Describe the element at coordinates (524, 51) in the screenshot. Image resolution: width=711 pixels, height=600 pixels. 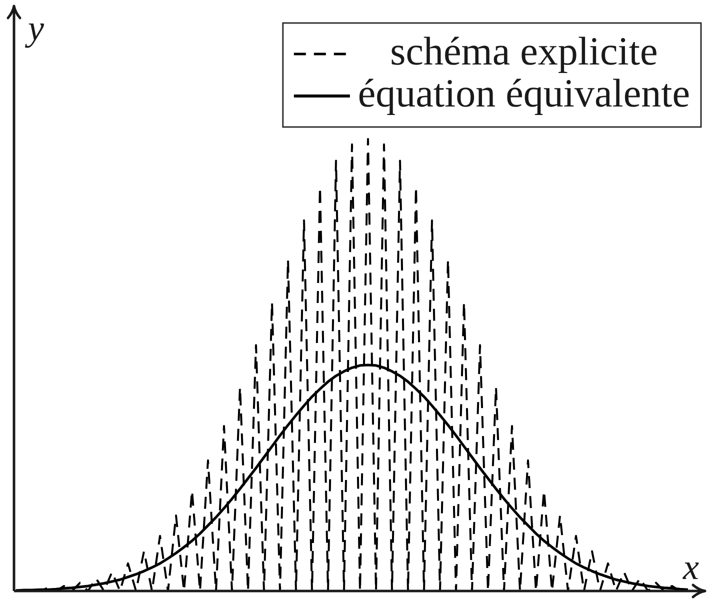
I see `legend-label: schéma explicite` at that location.